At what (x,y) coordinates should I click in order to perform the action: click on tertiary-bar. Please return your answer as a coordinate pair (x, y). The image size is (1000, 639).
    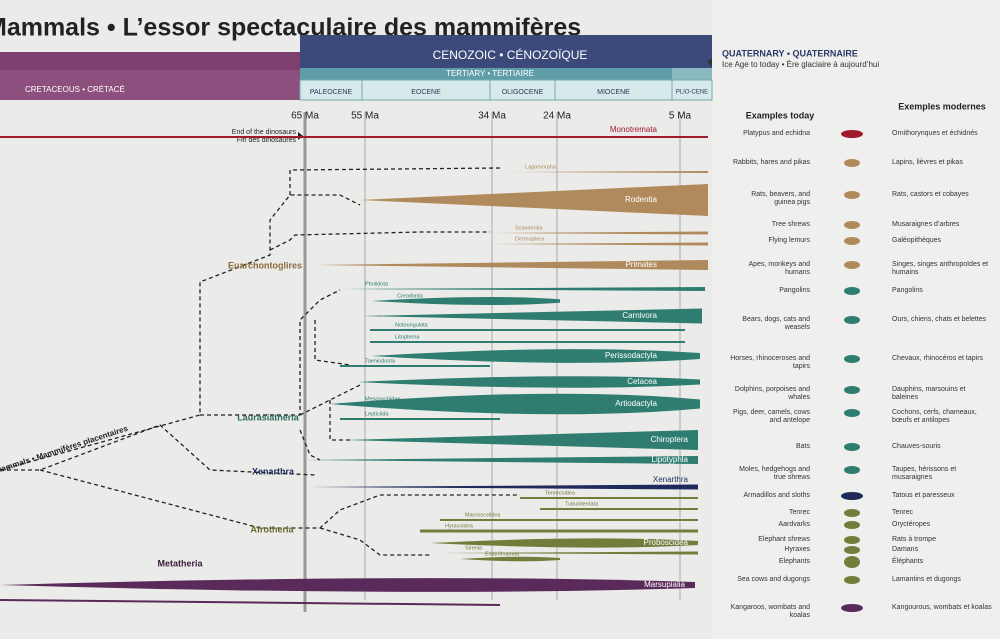
    Looking at the image, I should click on (486, 74).